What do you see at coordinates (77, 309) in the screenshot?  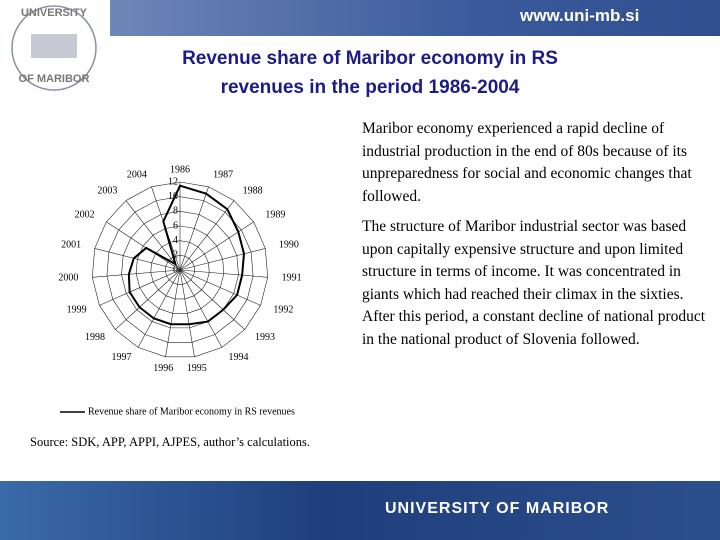 I see `category-label: 1999` at bounding box center [77, 309].